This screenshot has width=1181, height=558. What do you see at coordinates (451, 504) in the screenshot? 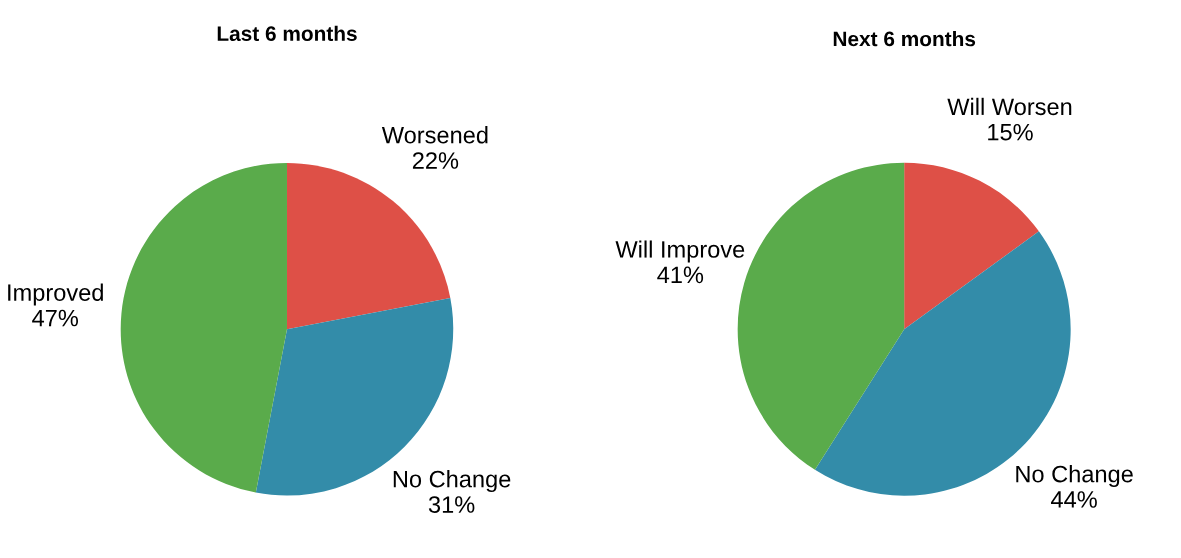
I see `data-label: 31%` at bounding box center [451, 504].